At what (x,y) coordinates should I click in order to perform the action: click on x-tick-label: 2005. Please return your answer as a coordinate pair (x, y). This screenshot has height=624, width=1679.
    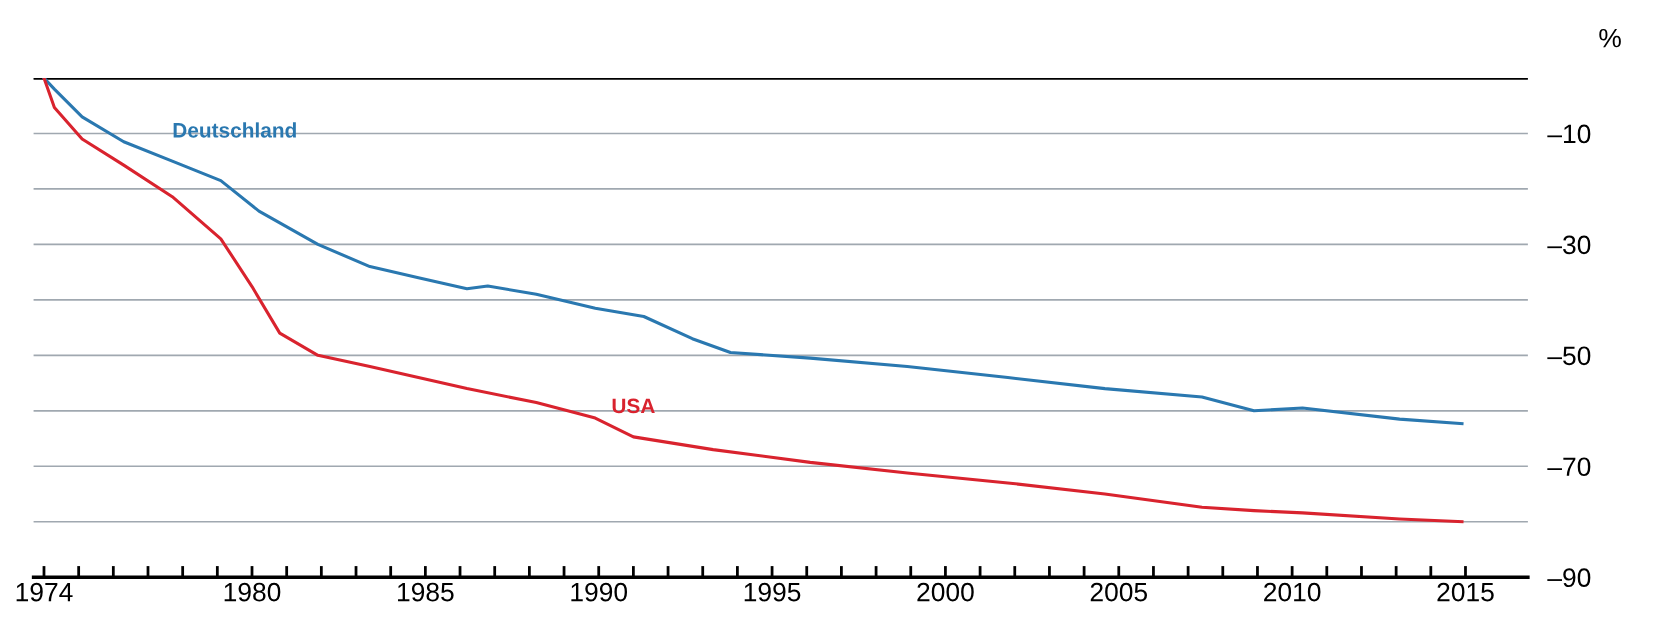
    Looking at the image, I should click on (1119, 592).